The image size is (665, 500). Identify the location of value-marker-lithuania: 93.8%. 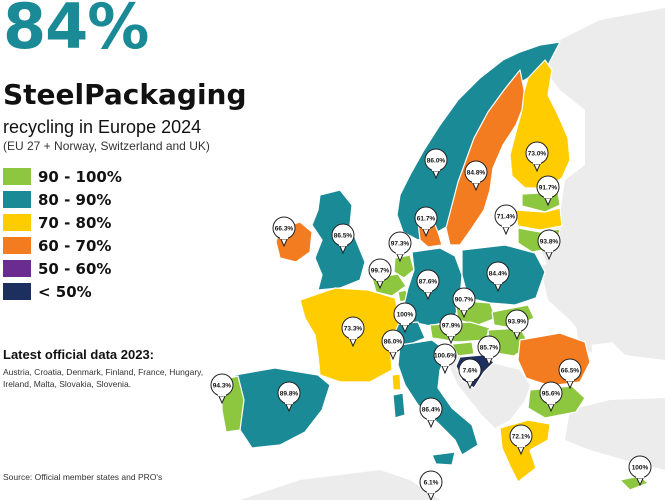
(549, 245).